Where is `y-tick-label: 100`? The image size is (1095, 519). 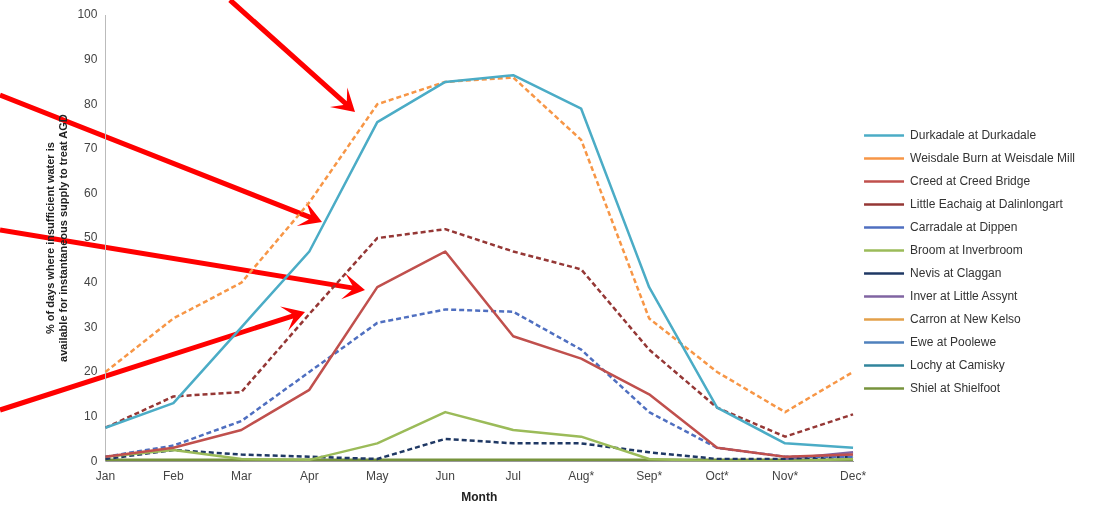
y-tick-label: 100 is located at coordinates (87, 14).